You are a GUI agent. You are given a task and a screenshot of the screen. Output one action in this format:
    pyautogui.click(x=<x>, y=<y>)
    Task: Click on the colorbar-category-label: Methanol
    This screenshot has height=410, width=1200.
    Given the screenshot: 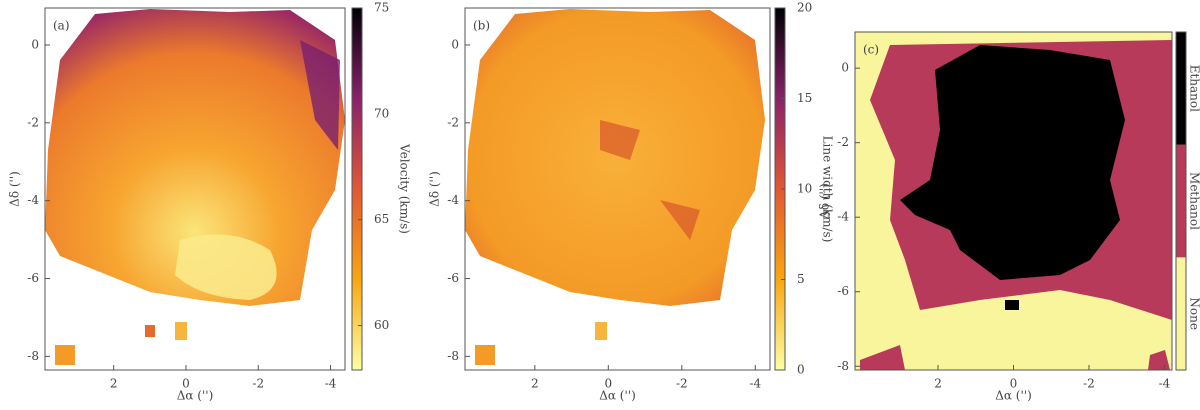 What is the action you would take?
    pyautogui.click(x=1194, y=201)
    